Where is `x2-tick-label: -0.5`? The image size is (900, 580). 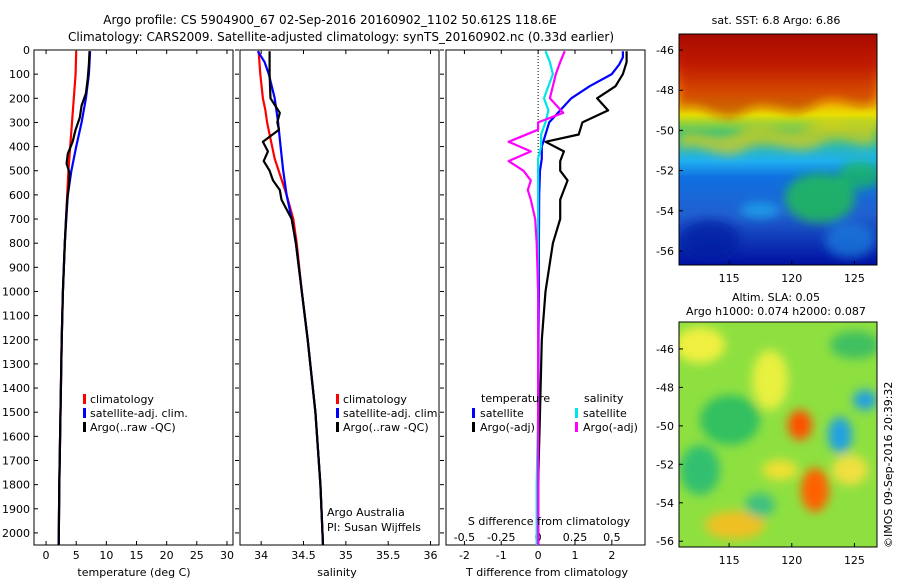
x2-tick-label: -0.5 is located at coordinates (464, 537).